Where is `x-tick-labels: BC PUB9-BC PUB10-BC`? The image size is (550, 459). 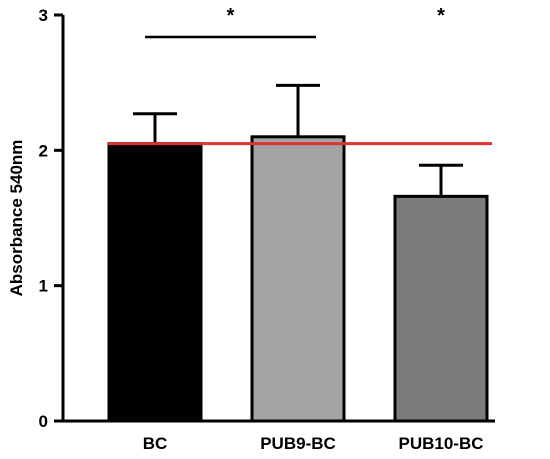 x-tick-labels: BC PUB9-BC PUB10-BC is located at coordinates (313, 443).